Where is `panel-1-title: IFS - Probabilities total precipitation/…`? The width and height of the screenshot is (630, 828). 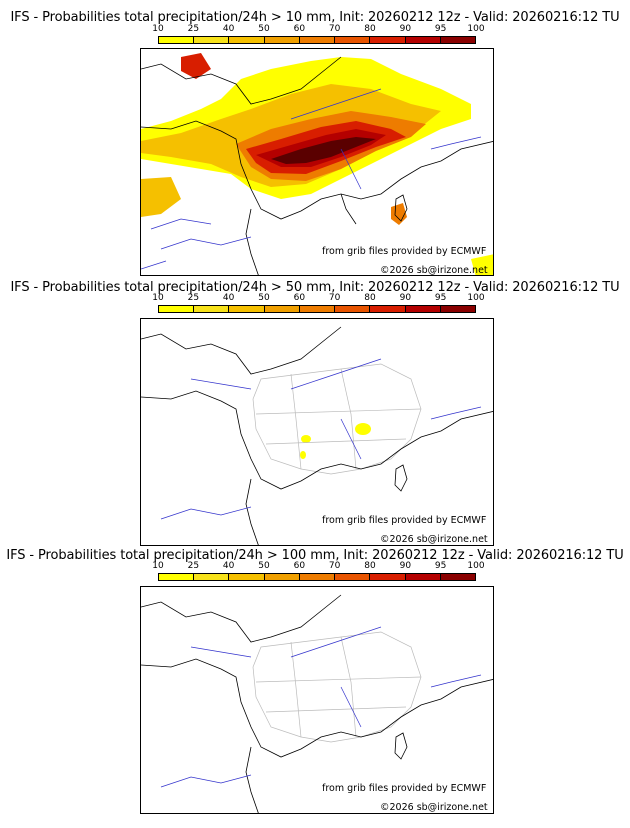
panel-1-title: IFS - Probabilities total precipitation/… is located at coordinates (315, 17).